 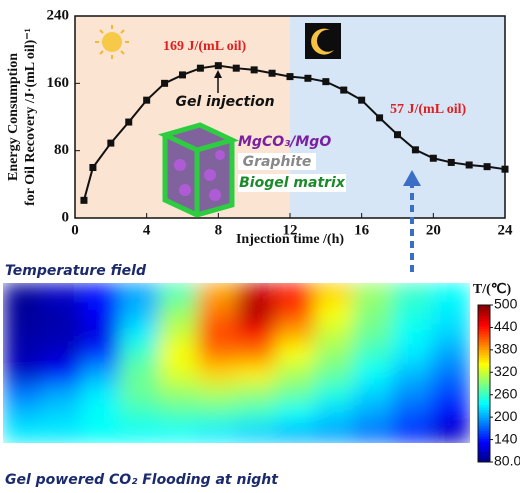 What do you see at coordinates (362, 230) in the screenshot?
I see `x-tick-label: 16` at bounding box center [362, 230].